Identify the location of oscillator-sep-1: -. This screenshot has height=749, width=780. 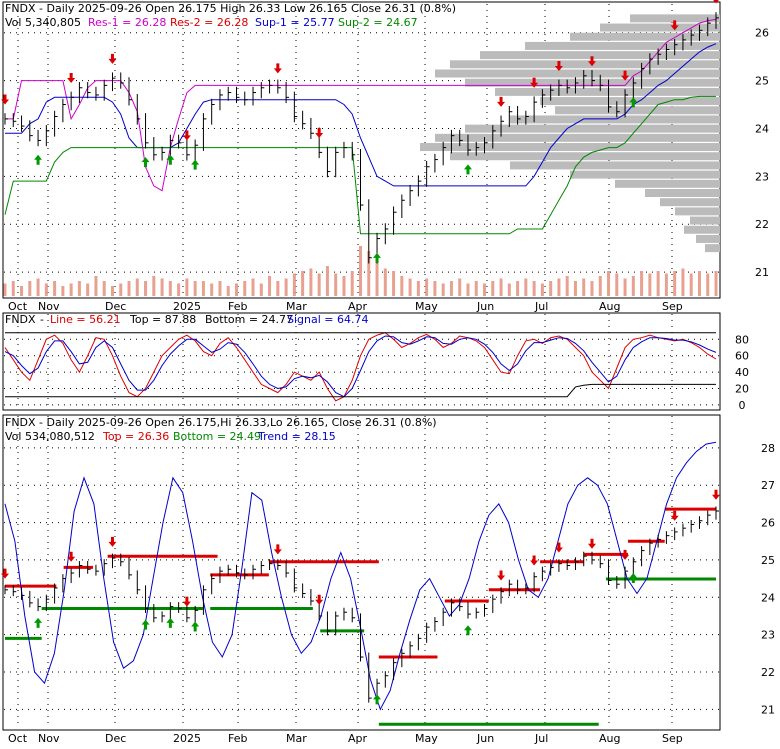
(42, 319).